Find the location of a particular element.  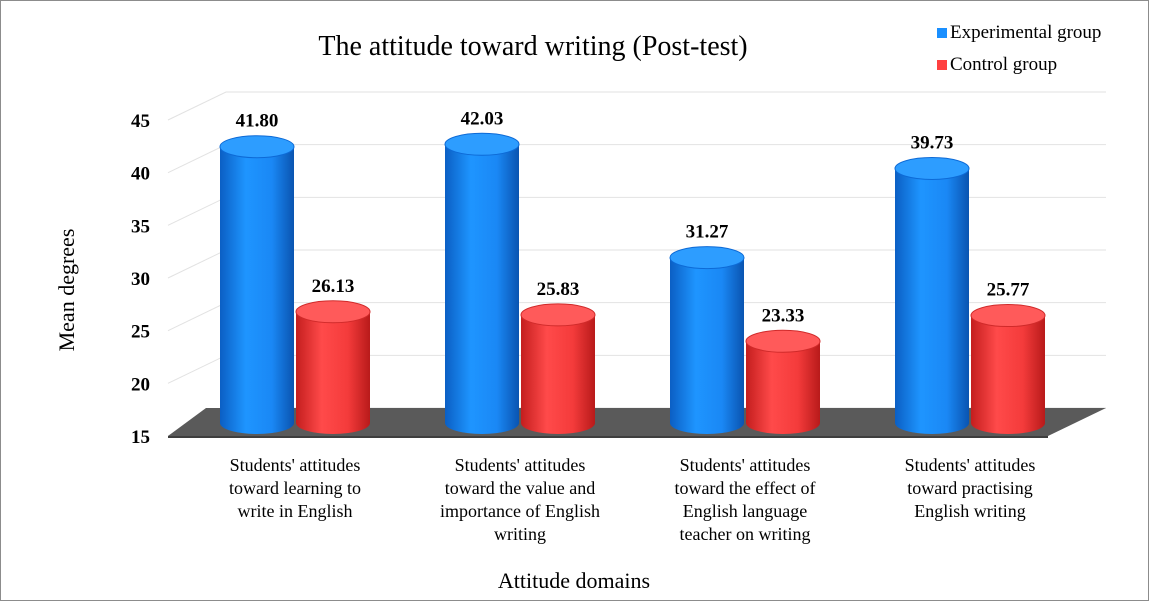

legend-swatch-experimental is located at coordinates (942, 33).